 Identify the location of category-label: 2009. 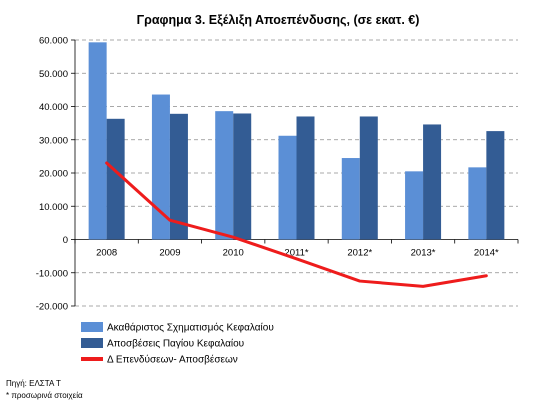
(169, 253).